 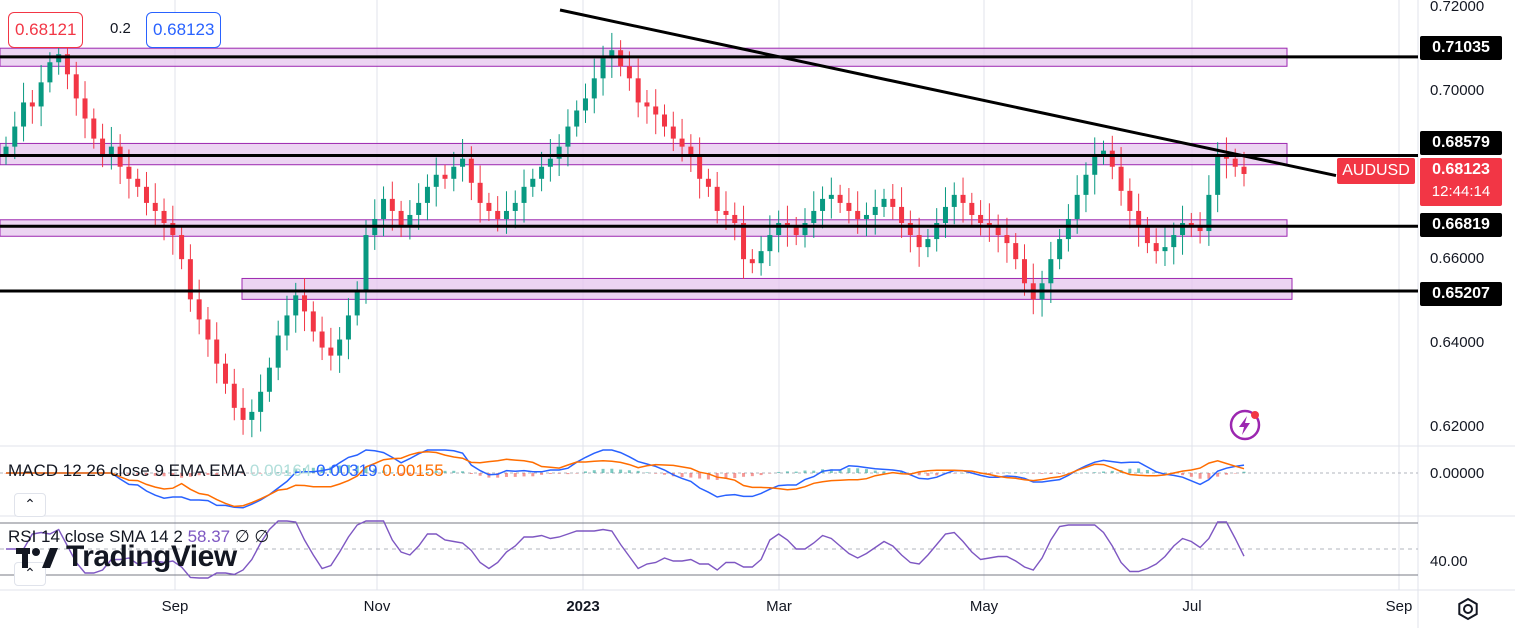 I want to click on symbol-tag: AUDUSD, so click(x=1376, y=171).